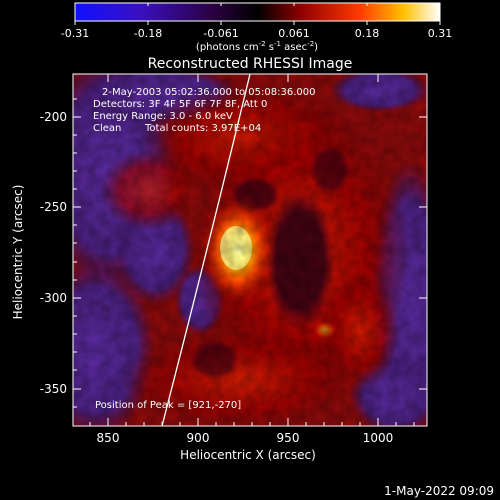 This screenshot has width=500, height=500. I want to click on colorbar-tick-label: -0.18, so click(148, 33).